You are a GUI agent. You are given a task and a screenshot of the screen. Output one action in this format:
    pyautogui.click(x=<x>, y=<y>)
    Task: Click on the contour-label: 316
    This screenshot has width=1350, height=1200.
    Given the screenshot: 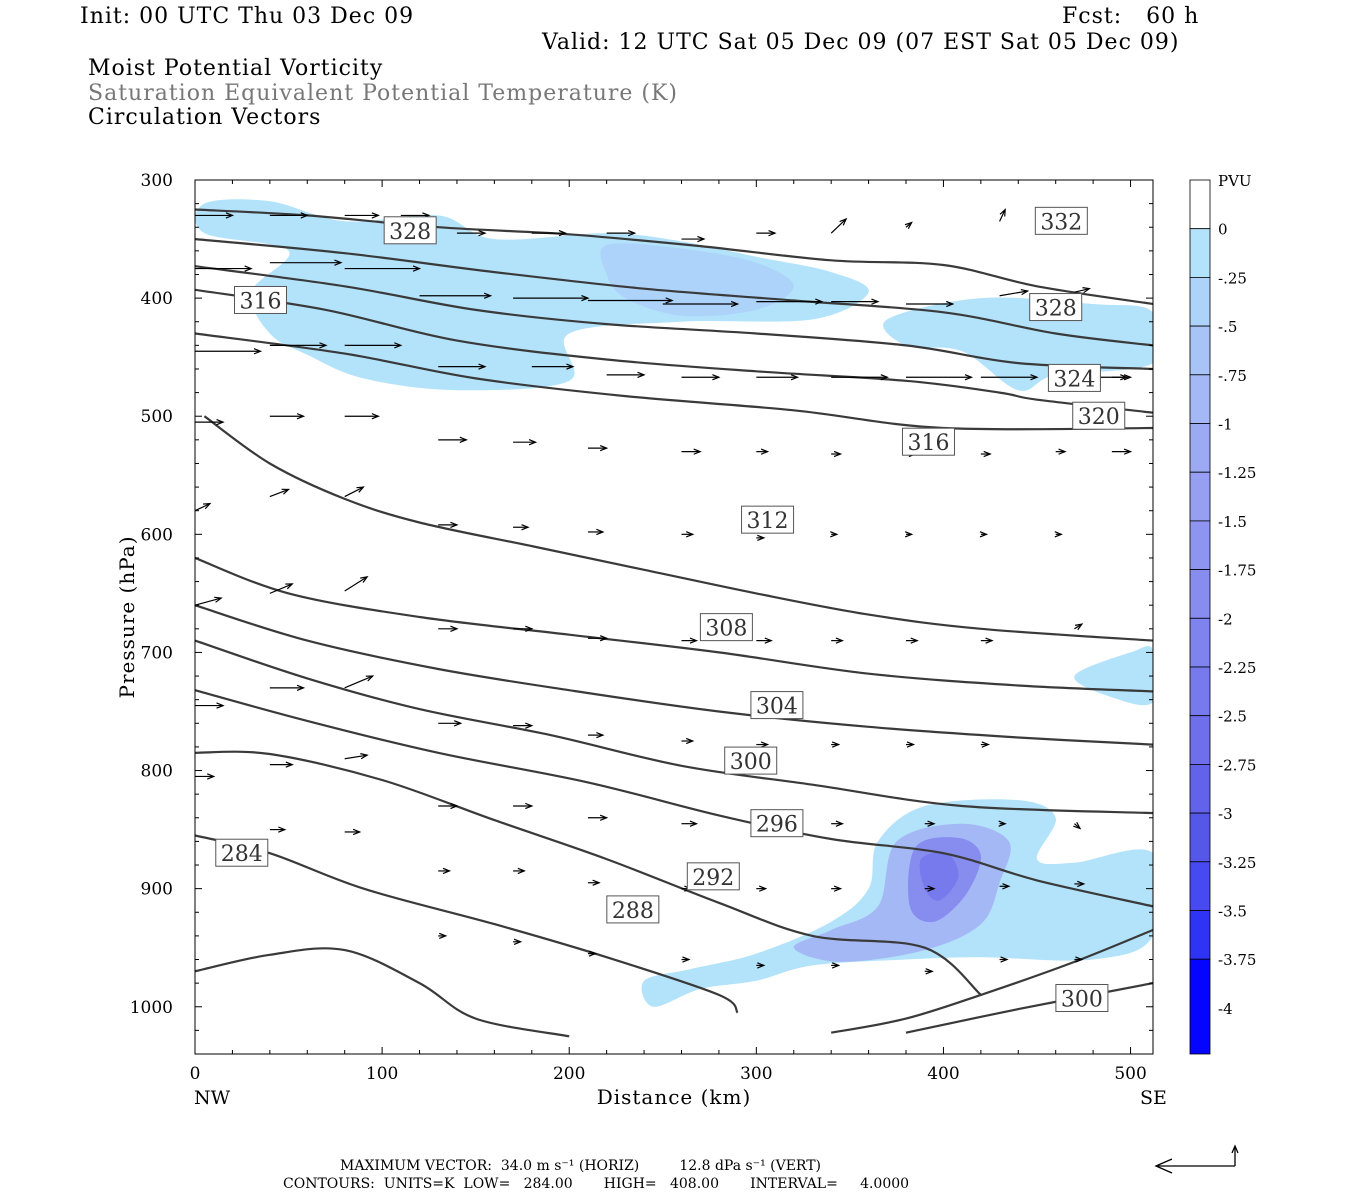 What is the action you would take?
    pyautogui.click(x=260, y=299)
    